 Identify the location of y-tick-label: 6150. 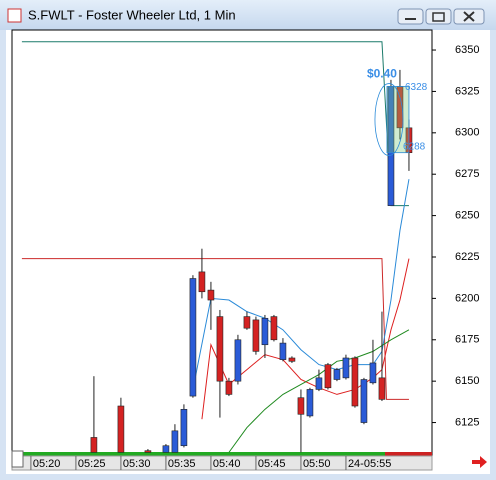
(467, 381).